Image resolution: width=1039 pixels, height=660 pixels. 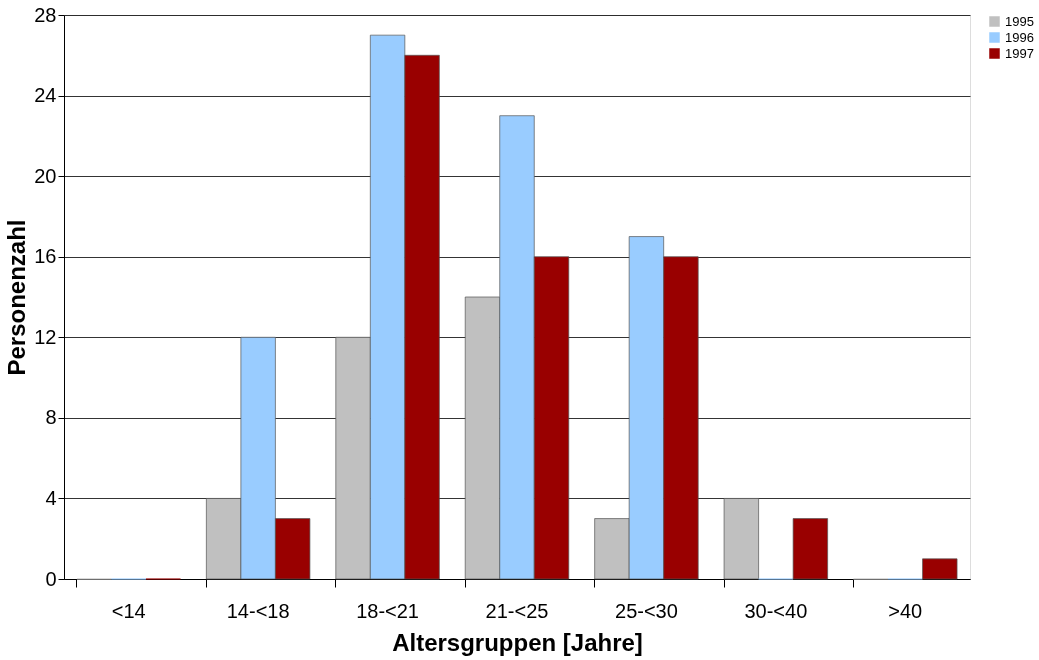 I want to click on x-axis-title: Altersgruppen [Jahre], so click(x=517, y=642).